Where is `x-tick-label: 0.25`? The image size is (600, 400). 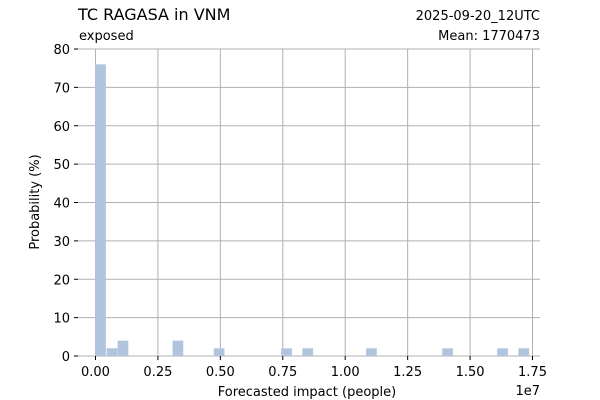 x-tick-label: 0.25 is located at coordinates (157, 372).